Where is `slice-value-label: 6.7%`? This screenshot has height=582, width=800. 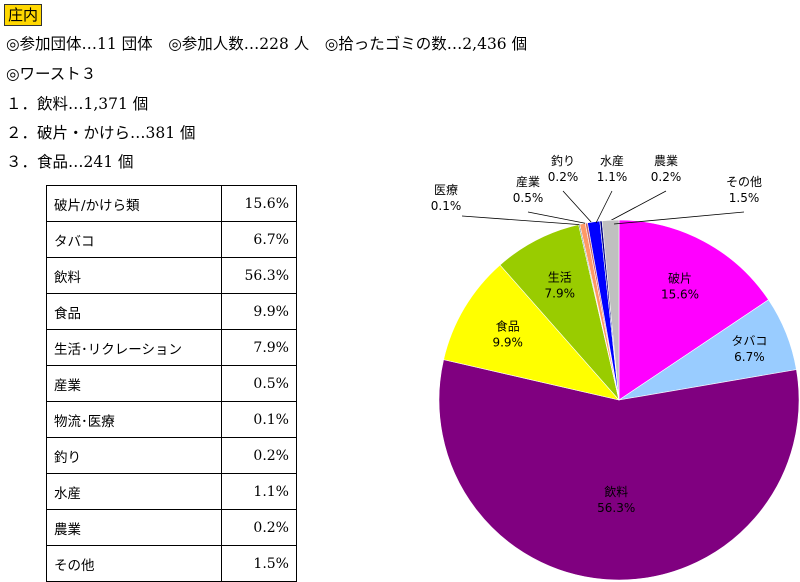 slice-value-label: 6.7% is located at coordinates (749, 357).